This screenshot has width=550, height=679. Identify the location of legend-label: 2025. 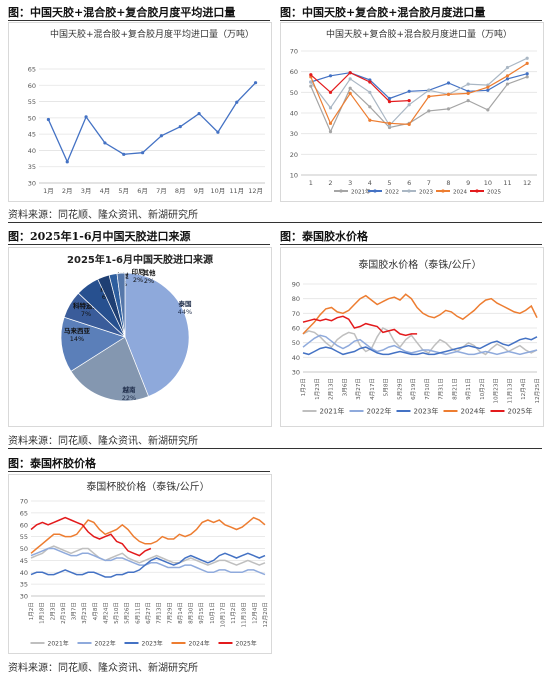
(494, 193).